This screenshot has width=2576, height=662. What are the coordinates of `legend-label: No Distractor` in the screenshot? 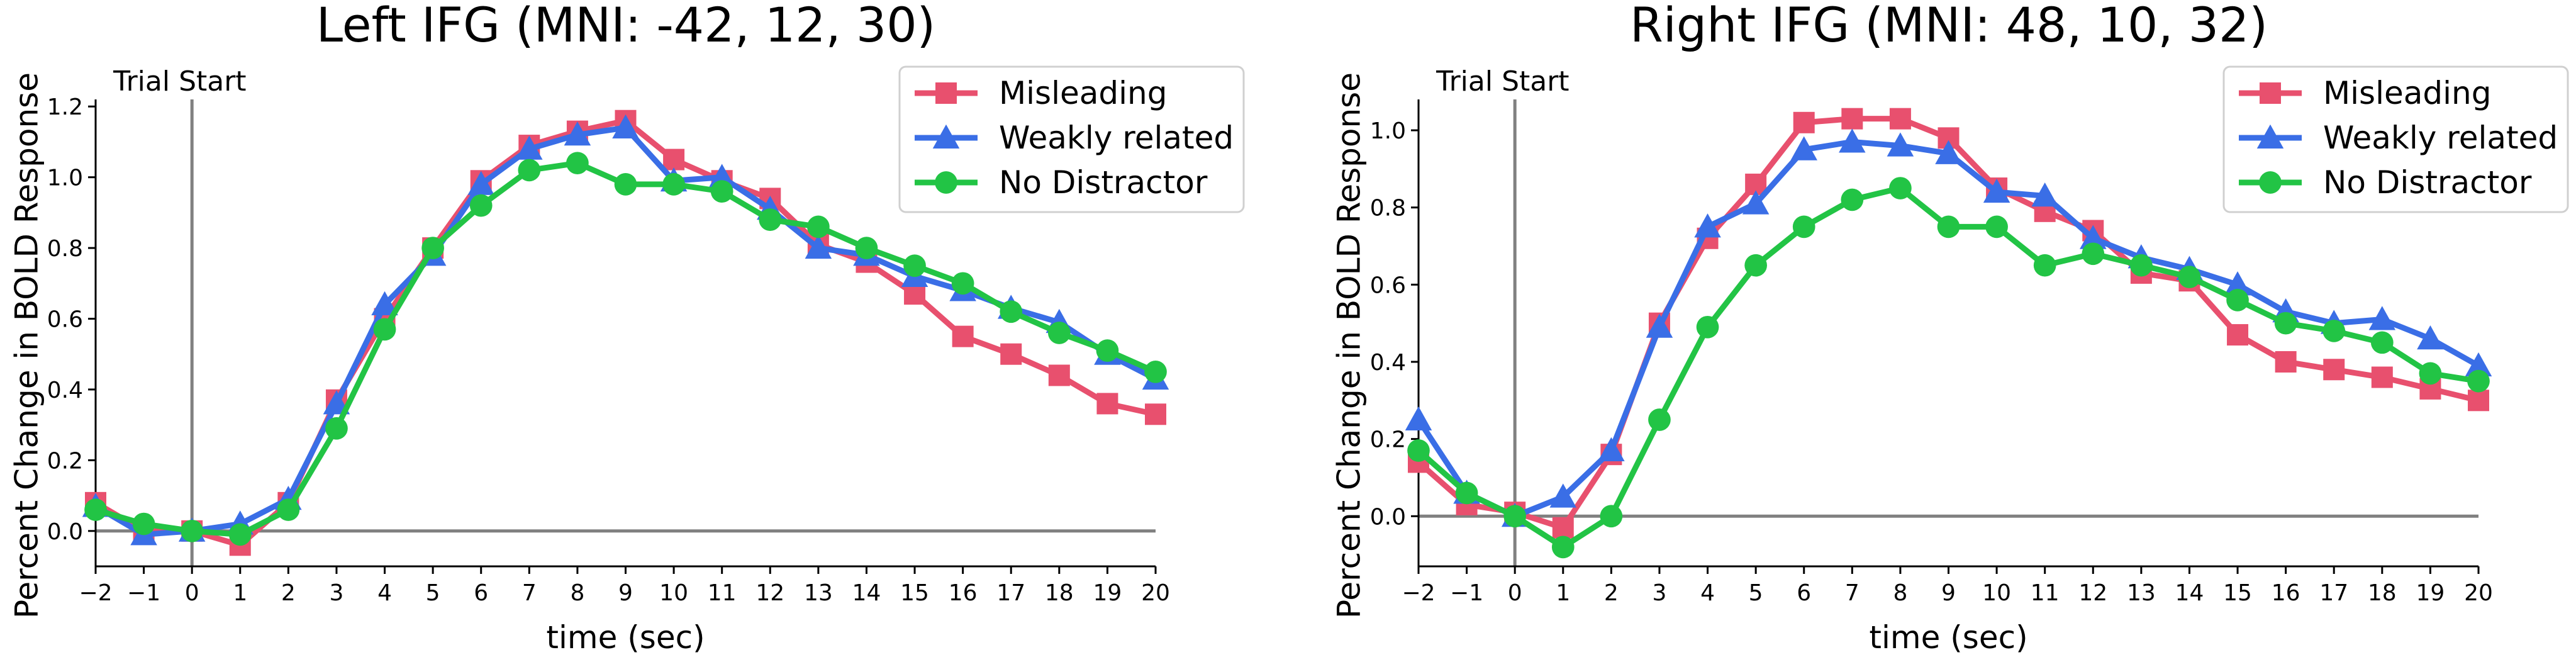 It's located at (1103, 183).